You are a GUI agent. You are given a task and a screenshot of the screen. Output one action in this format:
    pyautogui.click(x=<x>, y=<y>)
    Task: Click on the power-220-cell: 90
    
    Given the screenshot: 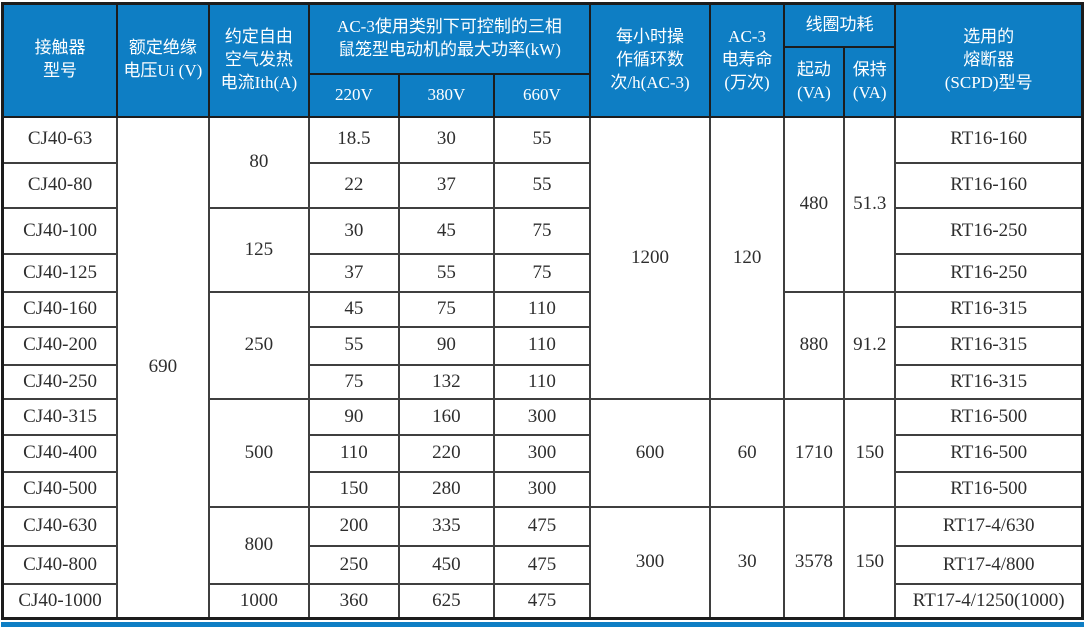 What is the action you would take?
    pyautogui.click(x=354, y=417)
    